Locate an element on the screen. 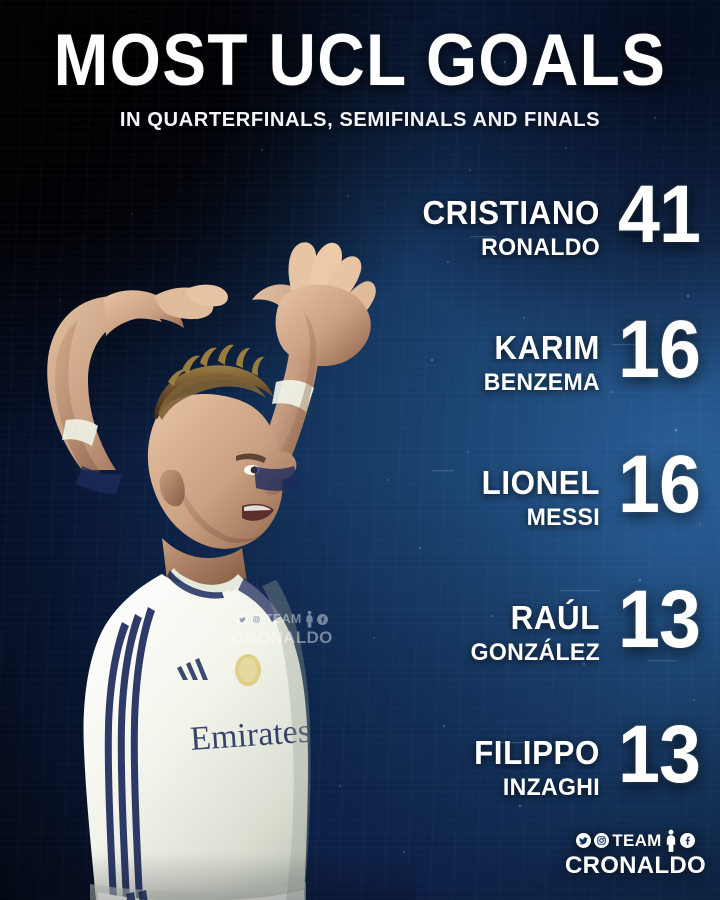 The image size is (720, 900). brand-word-team: TEAM is located at coordinates (637, 840).